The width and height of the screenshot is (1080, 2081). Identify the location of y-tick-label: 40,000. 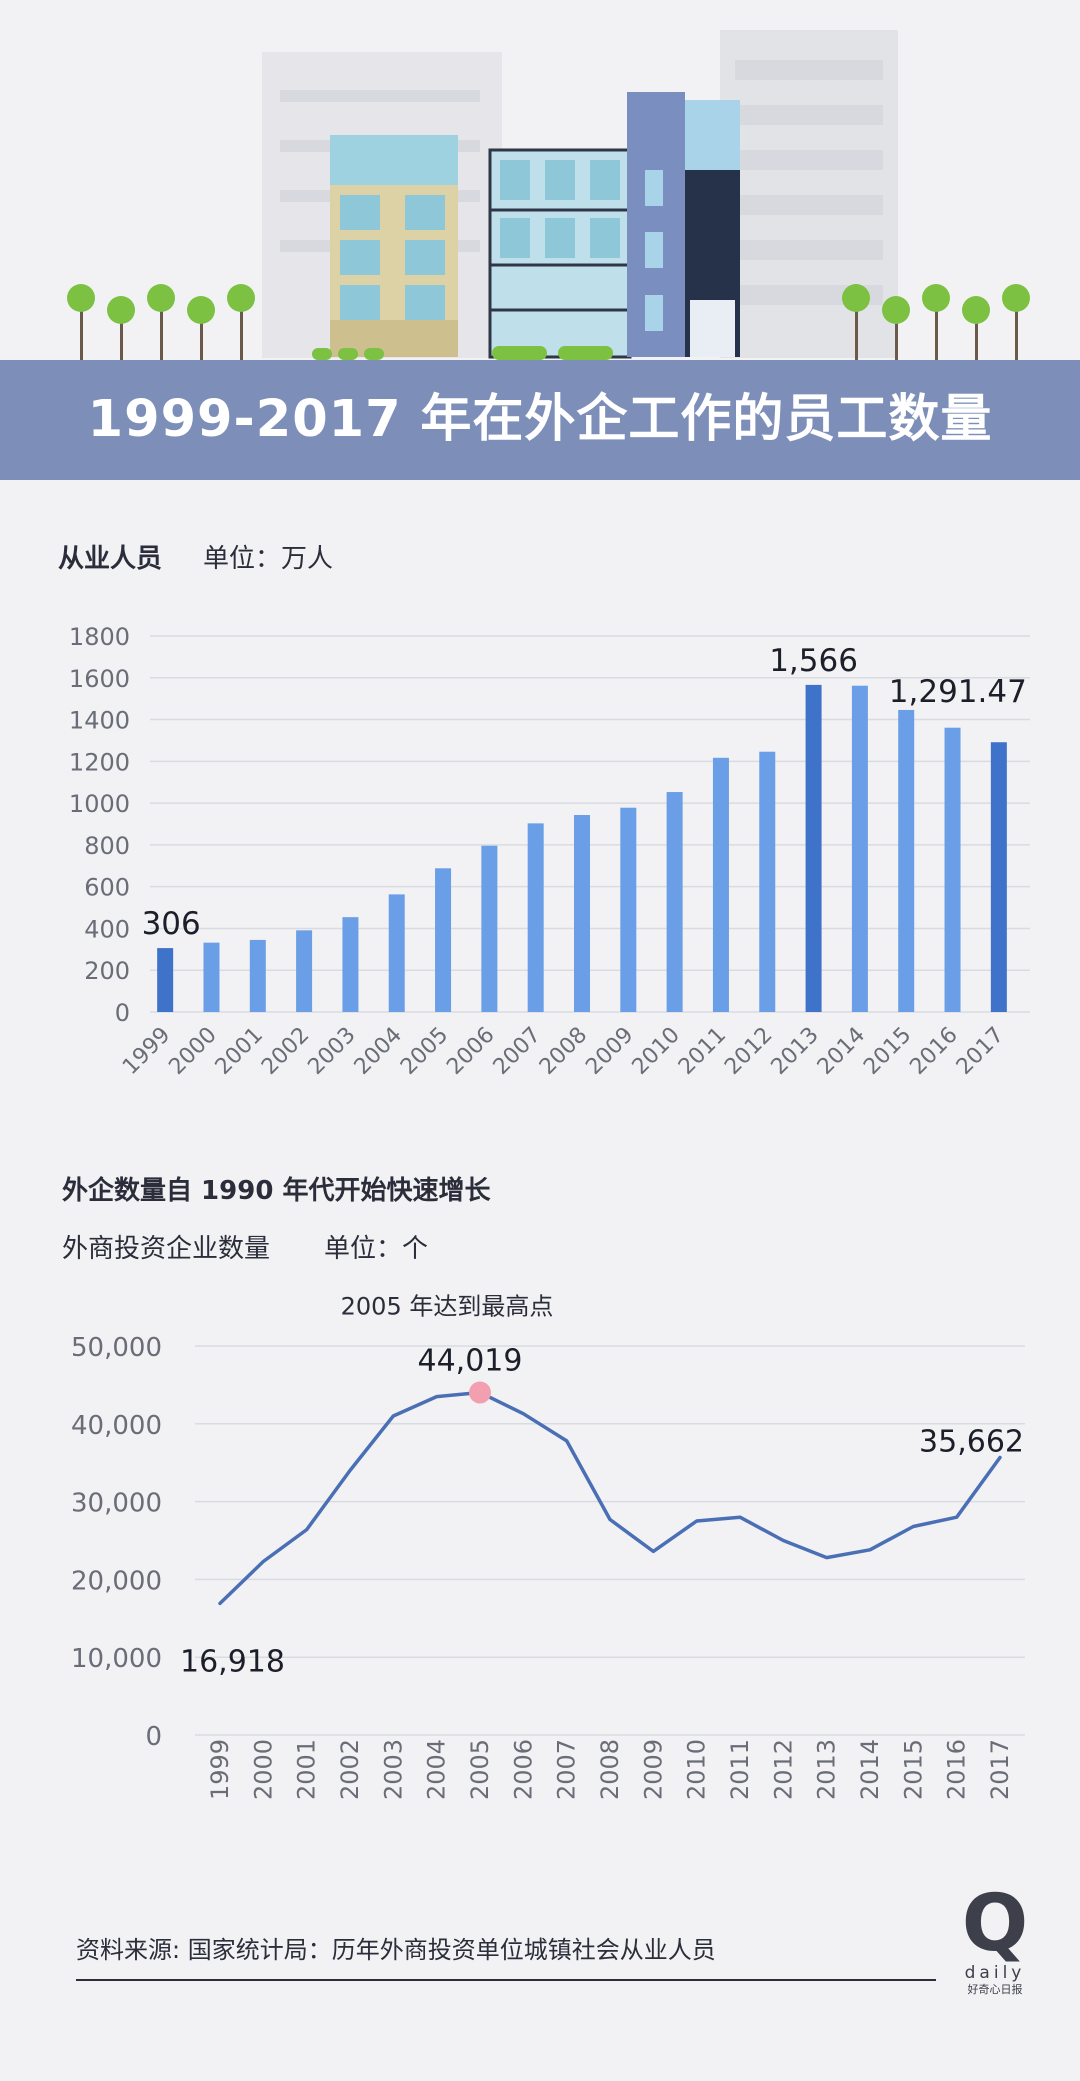
(116, 1426).